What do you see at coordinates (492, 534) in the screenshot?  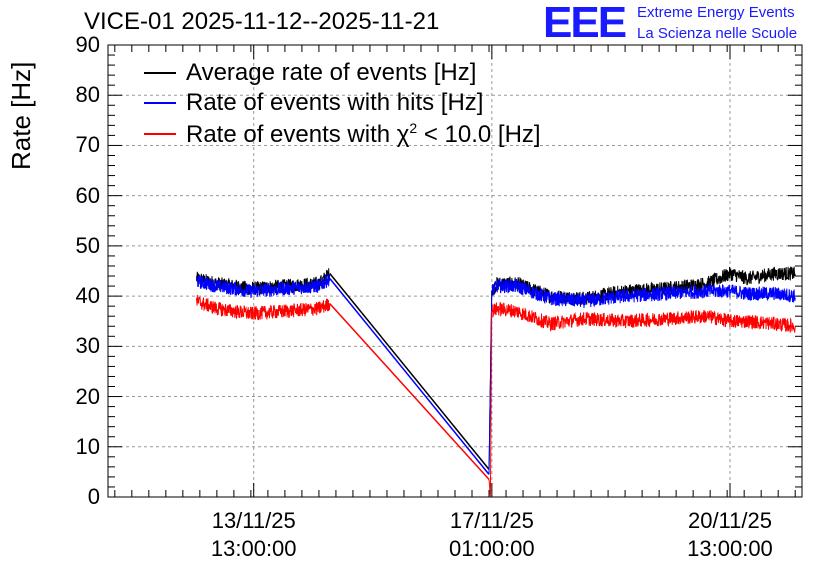 I see `x-tick-label: 17/11/25 01:00:00` at bounding box center [492, 534].